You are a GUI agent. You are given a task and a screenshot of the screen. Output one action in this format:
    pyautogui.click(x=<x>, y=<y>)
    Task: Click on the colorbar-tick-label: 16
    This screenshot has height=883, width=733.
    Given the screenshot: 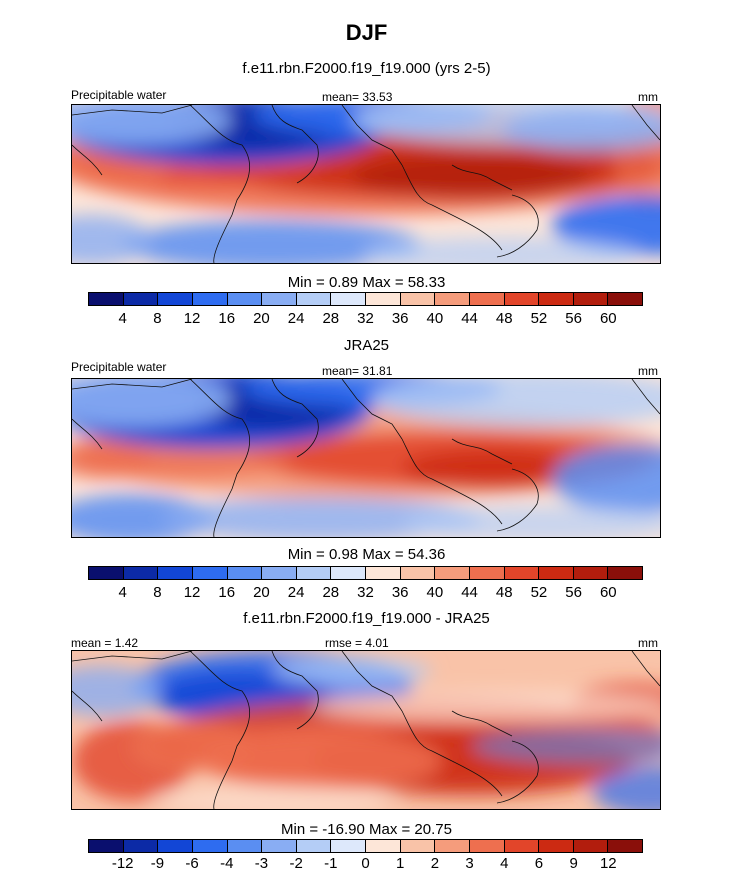 What is the action you would take?
    pyautogui.click(x=227, y=592)
    